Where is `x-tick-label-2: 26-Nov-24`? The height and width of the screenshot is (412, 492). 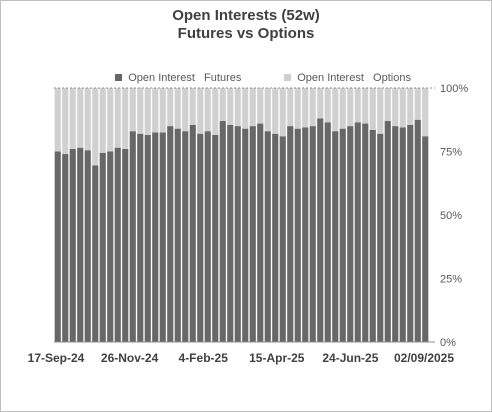
x-tick-label-2: 26-Nov-24 is located at coordinates (130, 358).